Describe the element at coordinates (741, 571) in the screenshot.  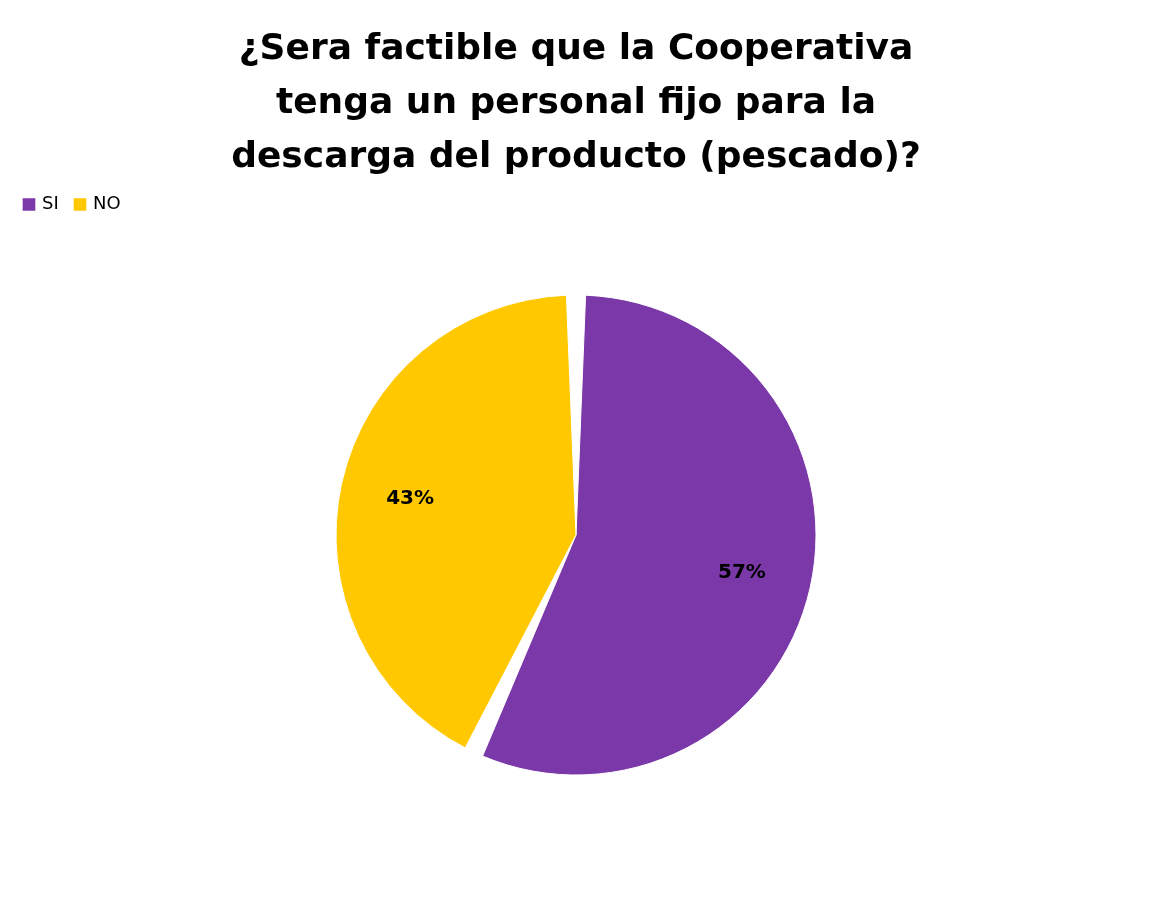
I see `data-label: 57%` at that location.